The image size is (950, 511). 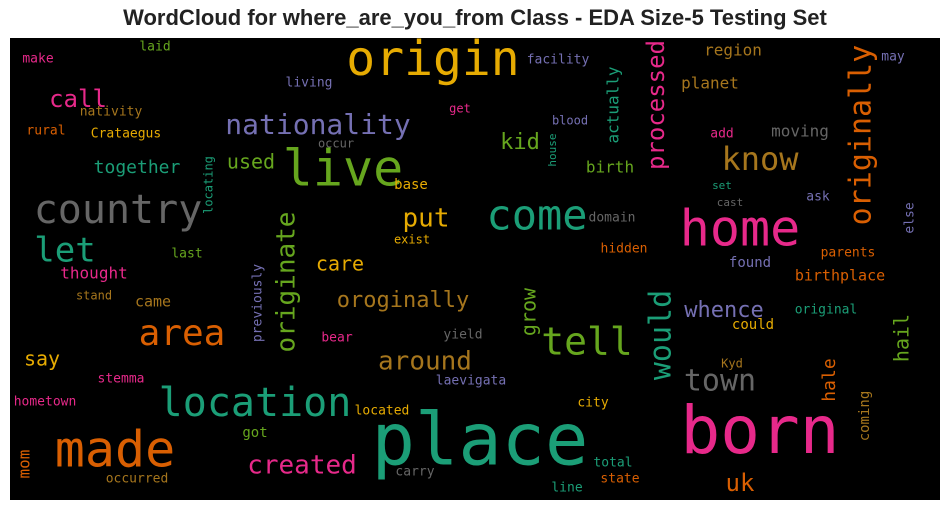 I want to click on word: state, so click(x=619, y=479).